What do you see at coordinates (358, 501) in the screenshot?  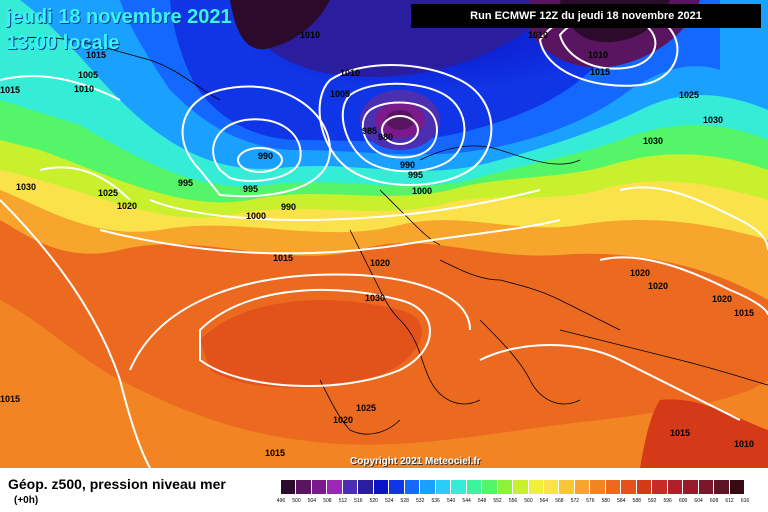 I see `scale-tick-label: 516` at bounding box center [358, 501].